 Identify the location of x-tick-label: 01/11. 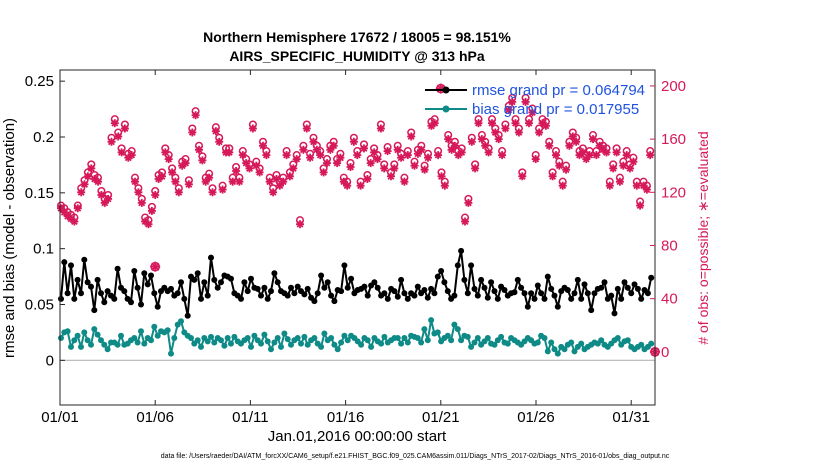
(250, 417).